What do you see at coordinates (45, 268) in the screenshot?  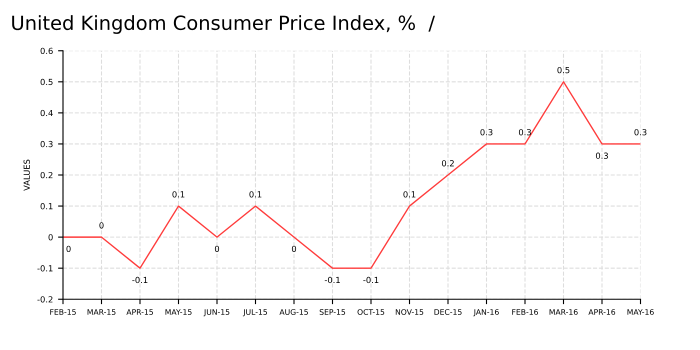 I see `y-tick-label: -0.1` at bounding box center [45, 268].